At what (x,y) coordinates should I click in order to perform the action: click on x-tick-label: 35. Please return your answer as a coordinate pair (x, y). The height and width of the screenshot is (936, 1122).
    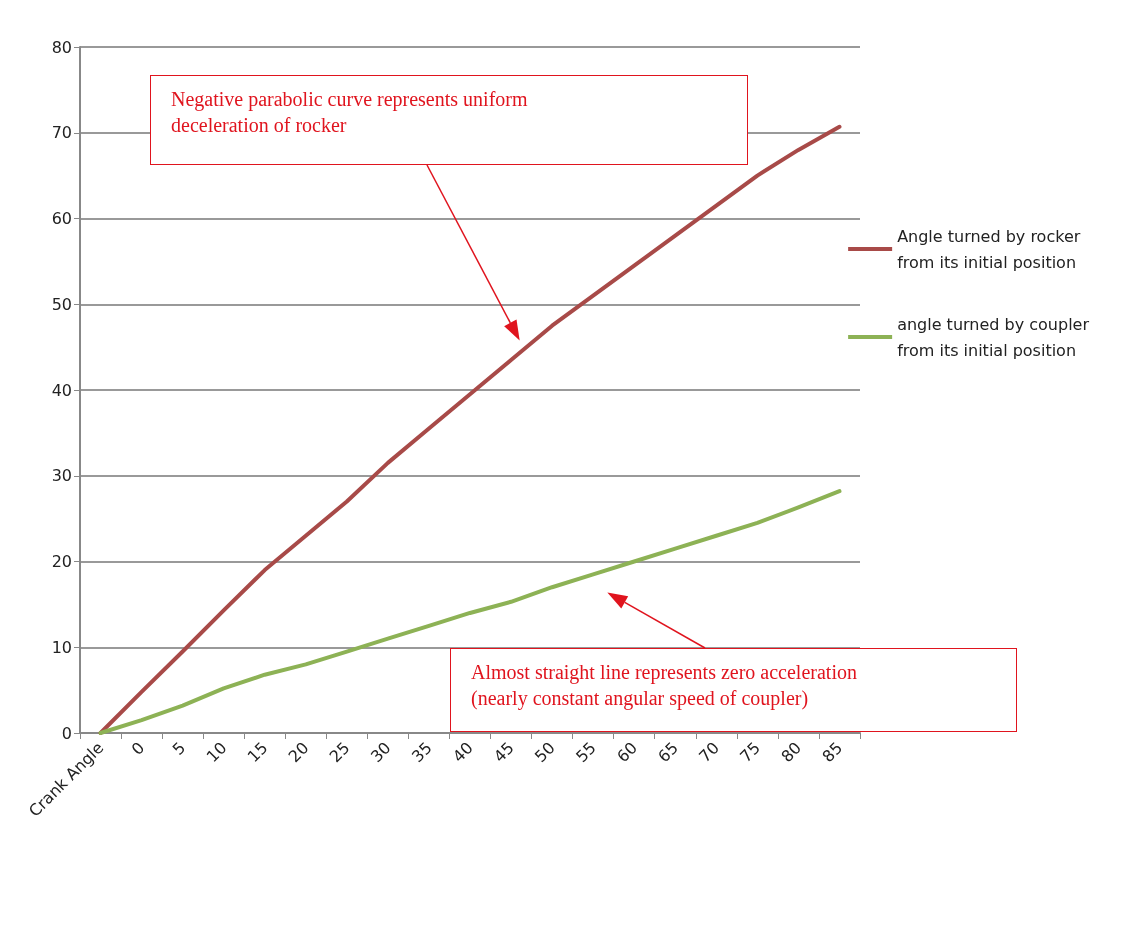
    Looking at the image, I should click on (421, 752).